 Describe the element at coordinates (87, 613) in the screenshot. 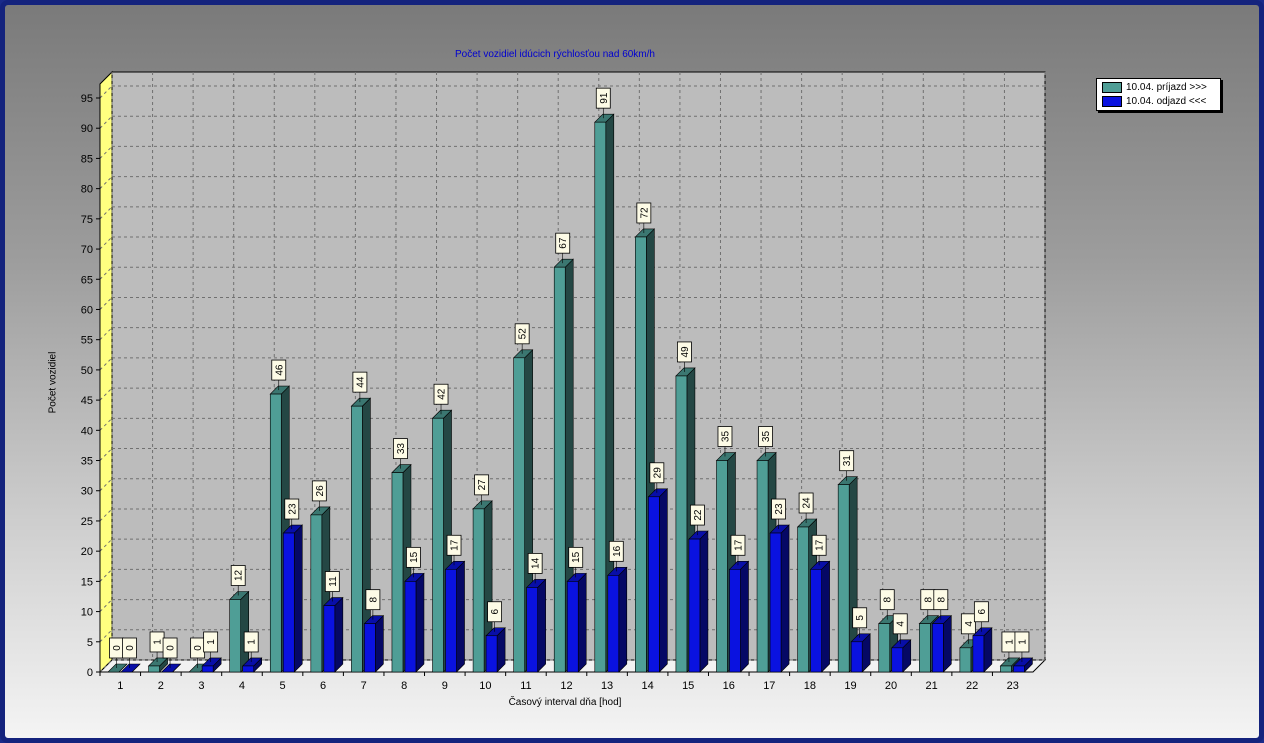

I see `y-tick-label: 10` at that location.